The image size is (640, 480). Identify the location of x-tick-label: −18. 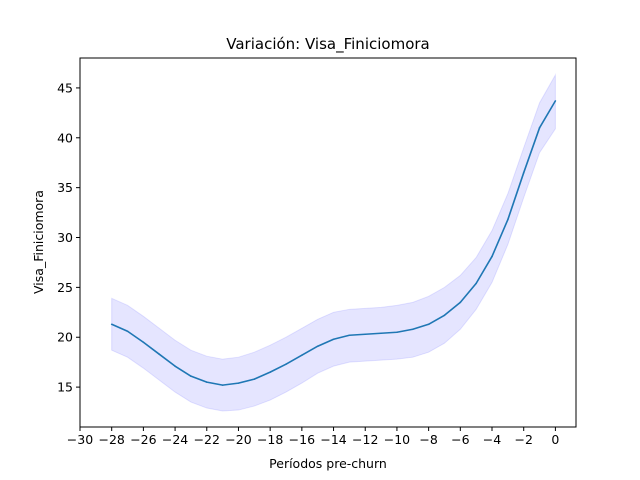
(270, 439).